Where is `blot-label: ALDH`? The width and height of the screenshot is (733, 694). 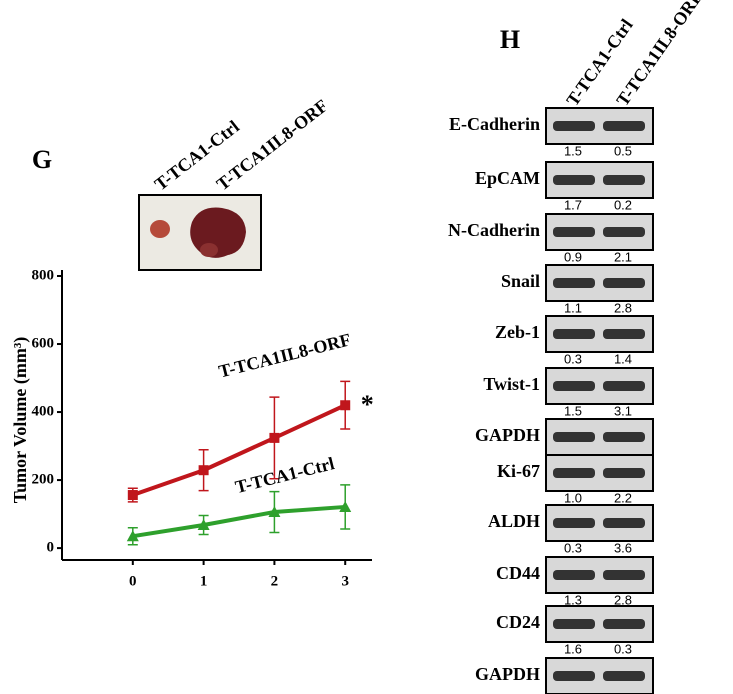
blot-label: ALDH is located at coordinates (514, 521).